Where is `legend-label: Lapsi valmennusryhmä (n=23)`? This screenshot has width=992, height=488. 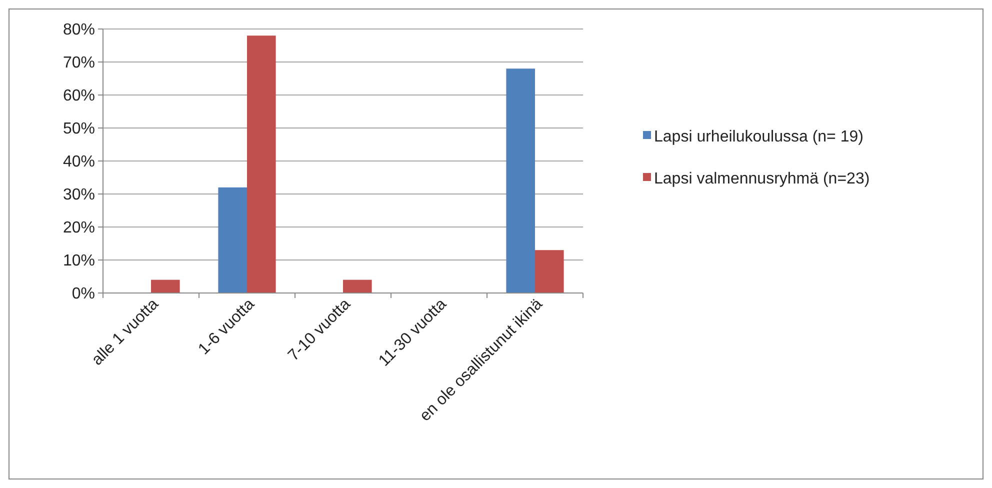
legend-label: Lapsi valmennusryhmä (n=23) is located at coordinates (762, 179).